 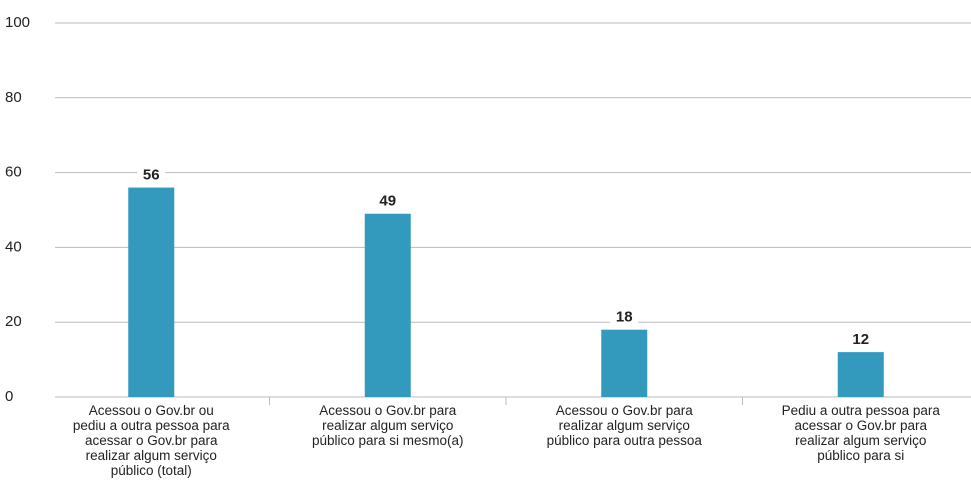 I want to click on value-label: 12, so click(x=860, y=339).